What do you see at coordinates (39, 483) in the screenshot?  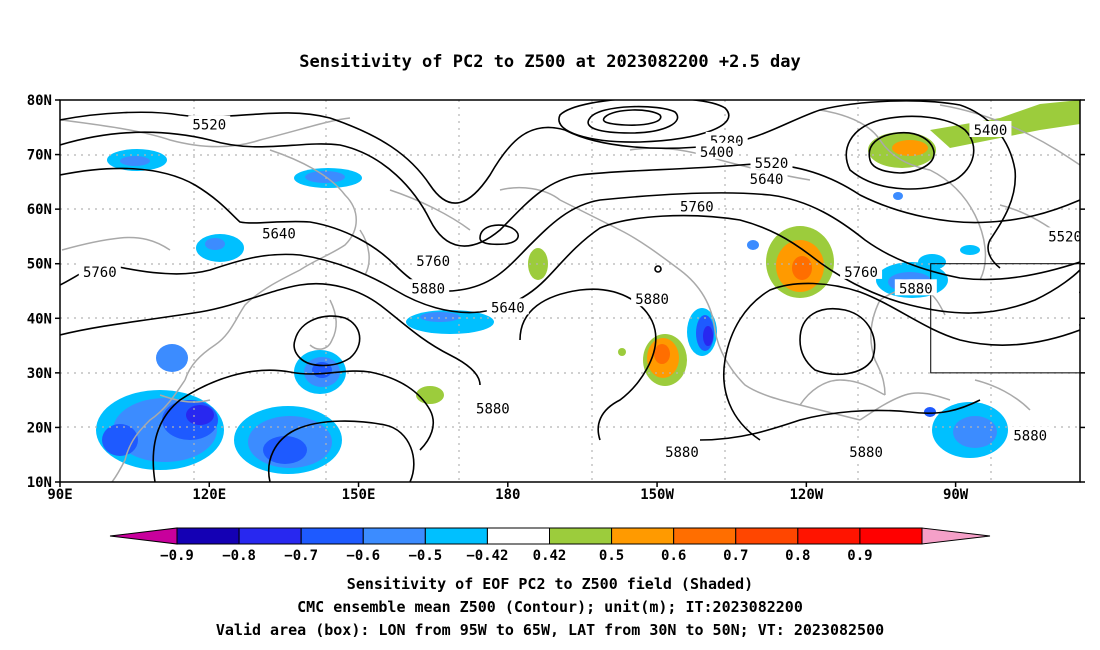 I see `lat-tick-label: 10N` at bounding box center [39, 483].